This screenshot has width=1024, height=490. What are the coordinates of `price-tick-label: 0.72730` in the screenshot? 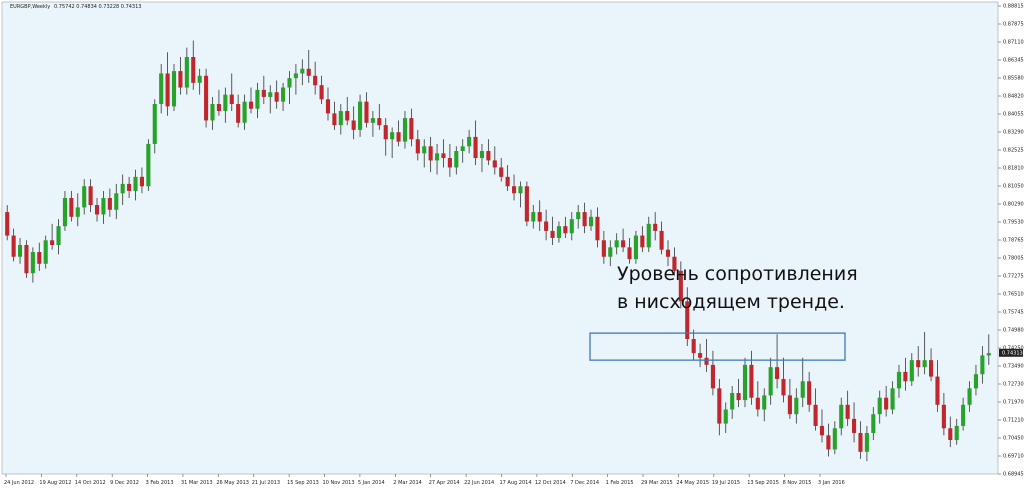 It's located at (1013, 385).